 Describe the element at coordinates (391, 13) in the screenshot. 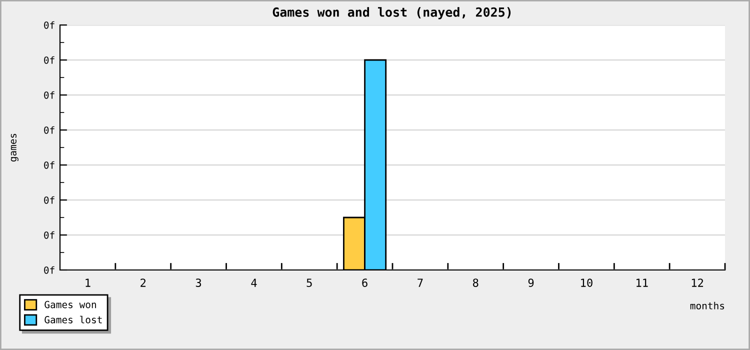

I see `chart-title: Games won and lost (nayed, 2025)` at that location.